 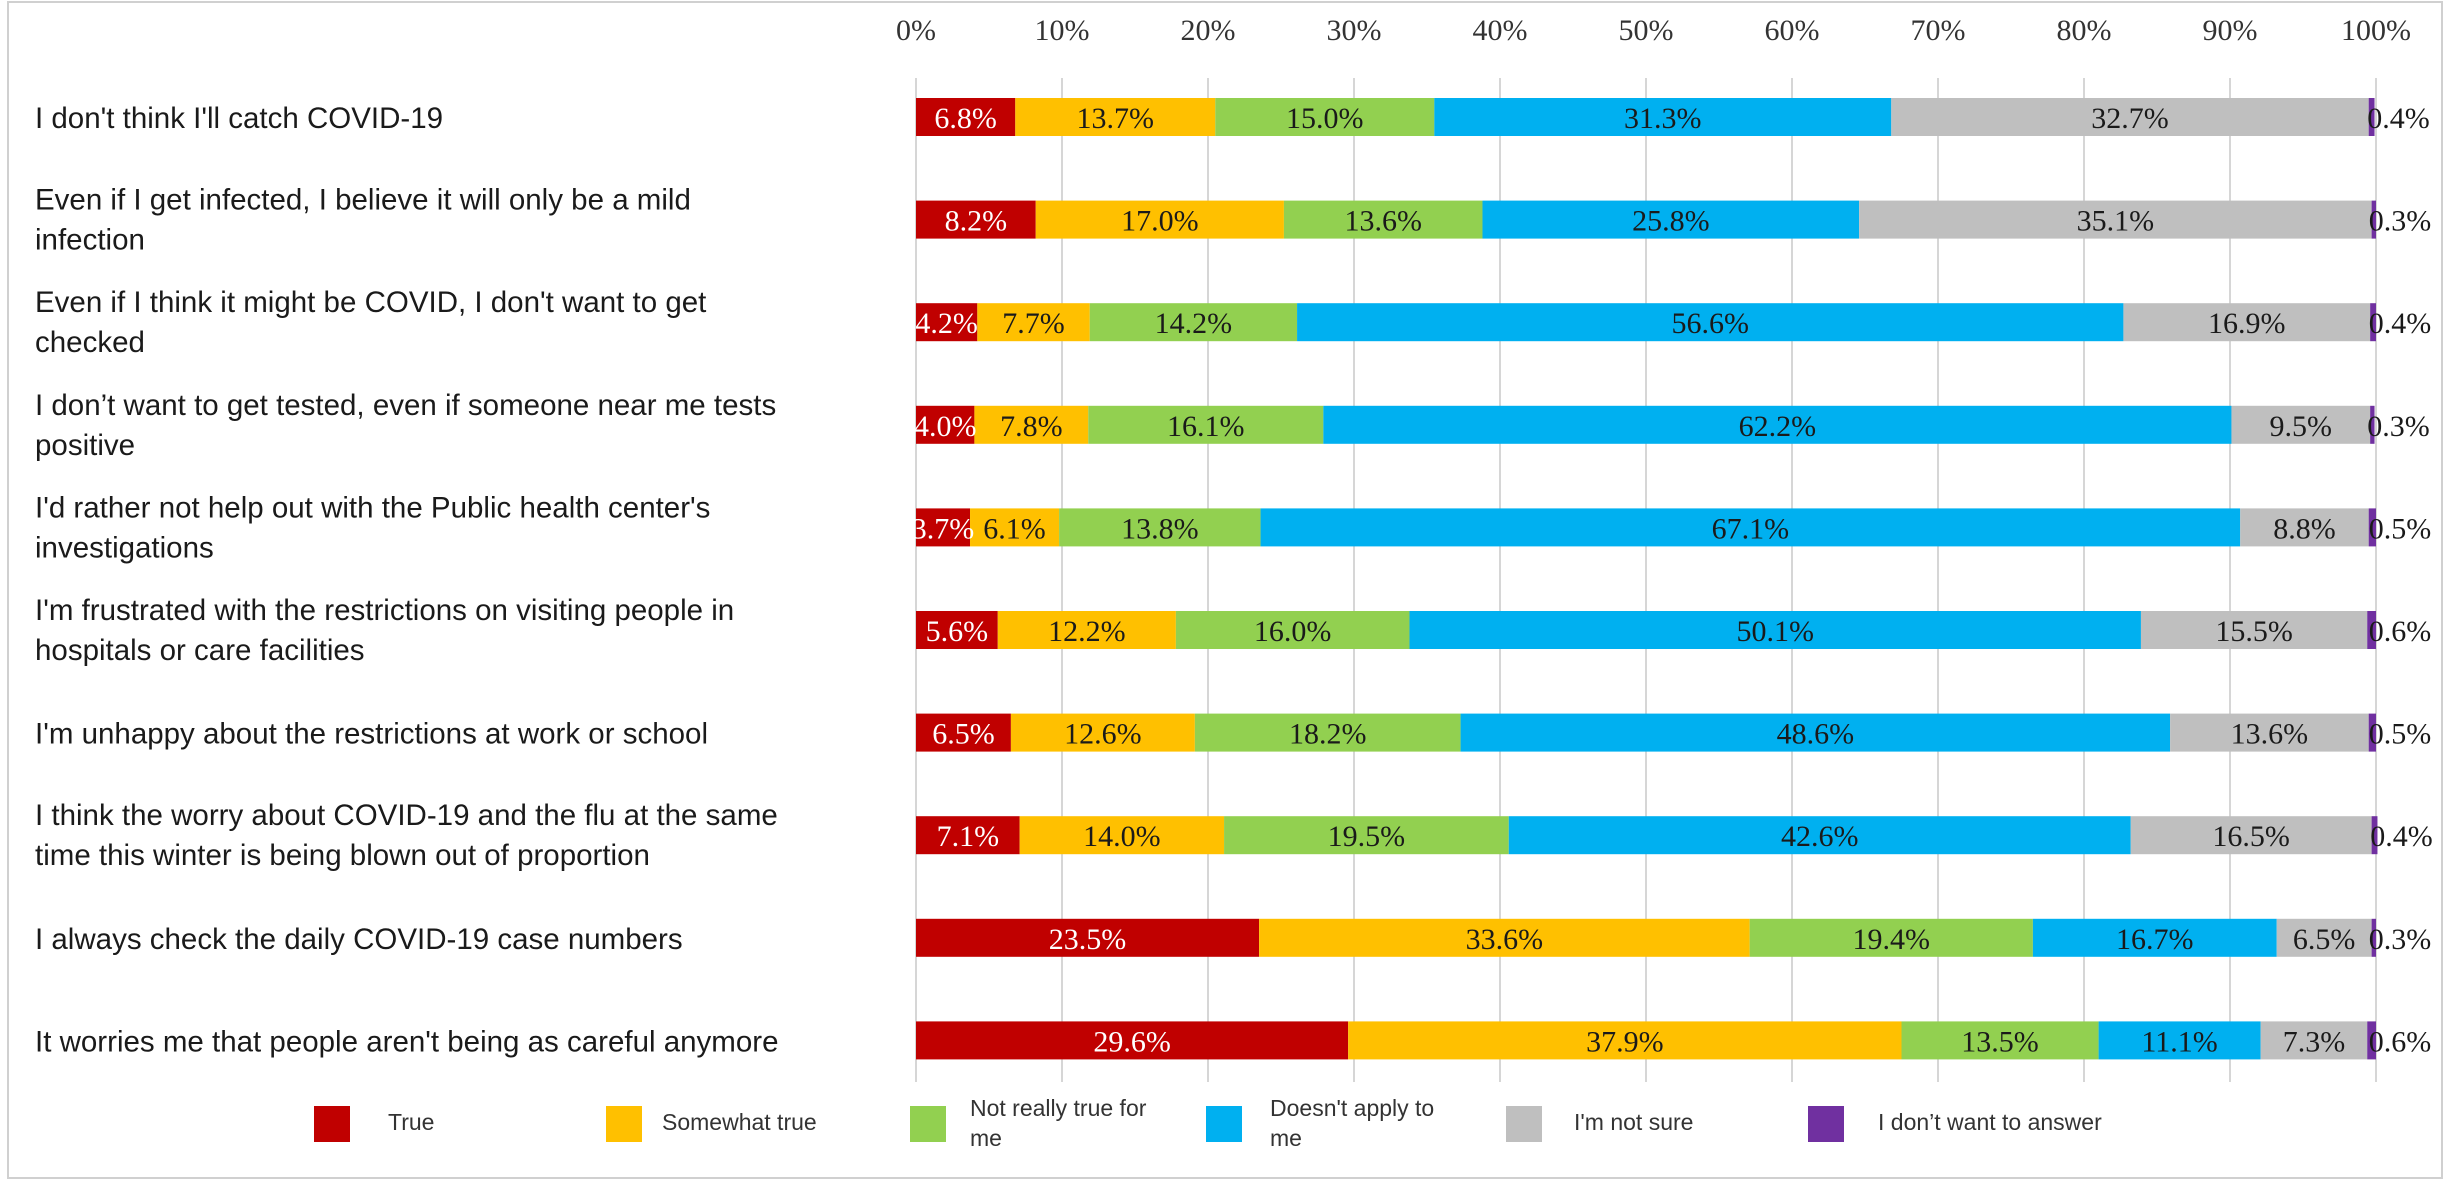 What do you see at coordinates (957, 631) in the screenshot?
I see `data-label: 5.6%` at bounding box center [957, 631].